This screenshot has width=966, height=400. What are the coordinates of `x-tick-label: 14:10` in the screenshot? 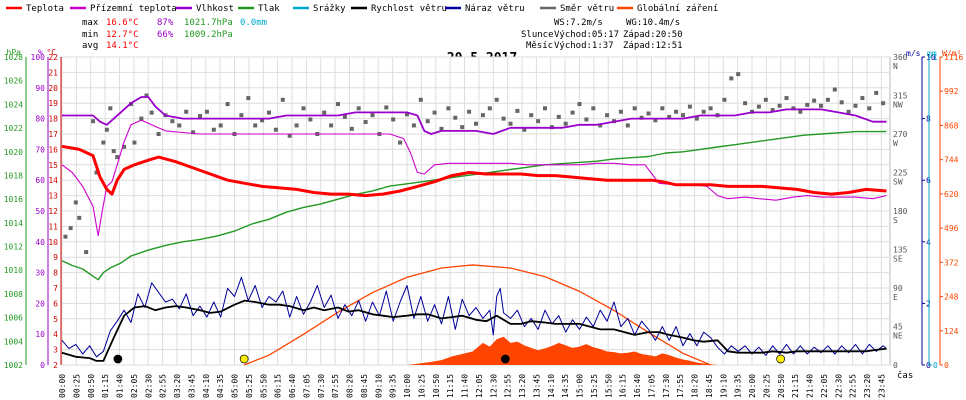 It's located at (551, 386).